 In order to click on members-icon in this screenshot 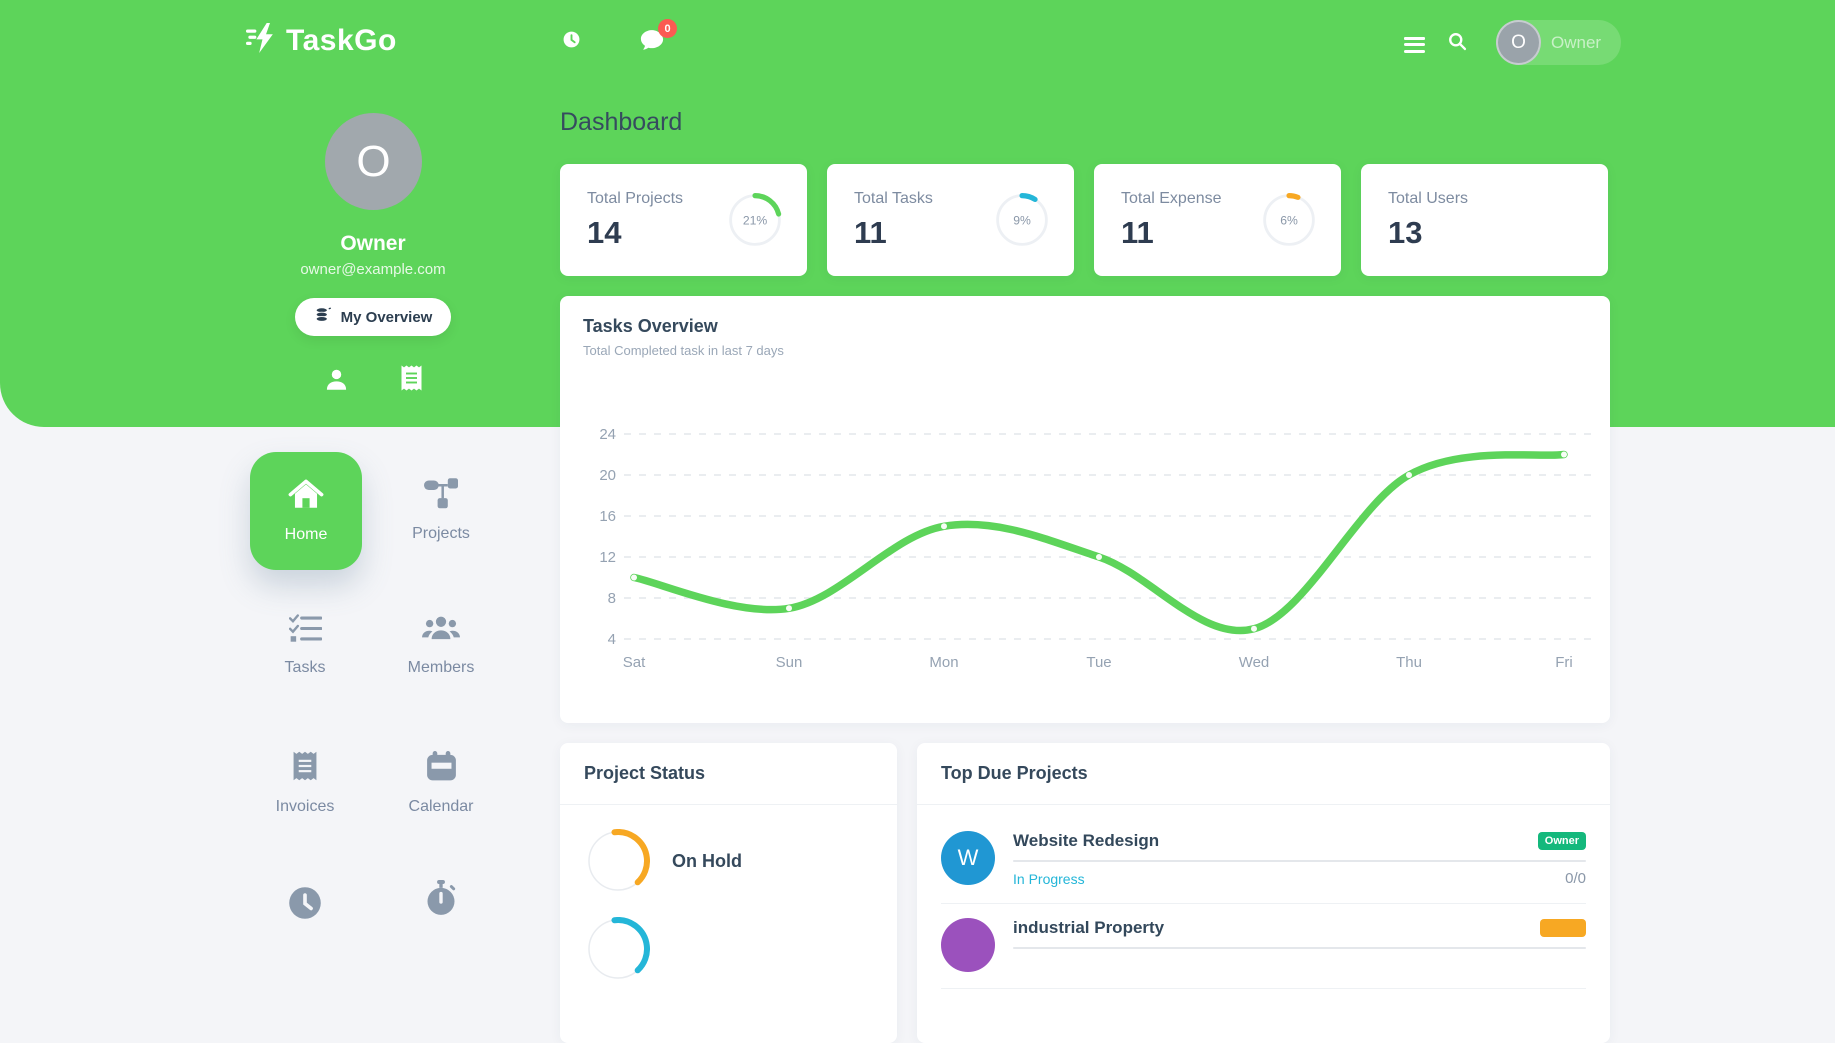, I will do `click(441, 631)`.